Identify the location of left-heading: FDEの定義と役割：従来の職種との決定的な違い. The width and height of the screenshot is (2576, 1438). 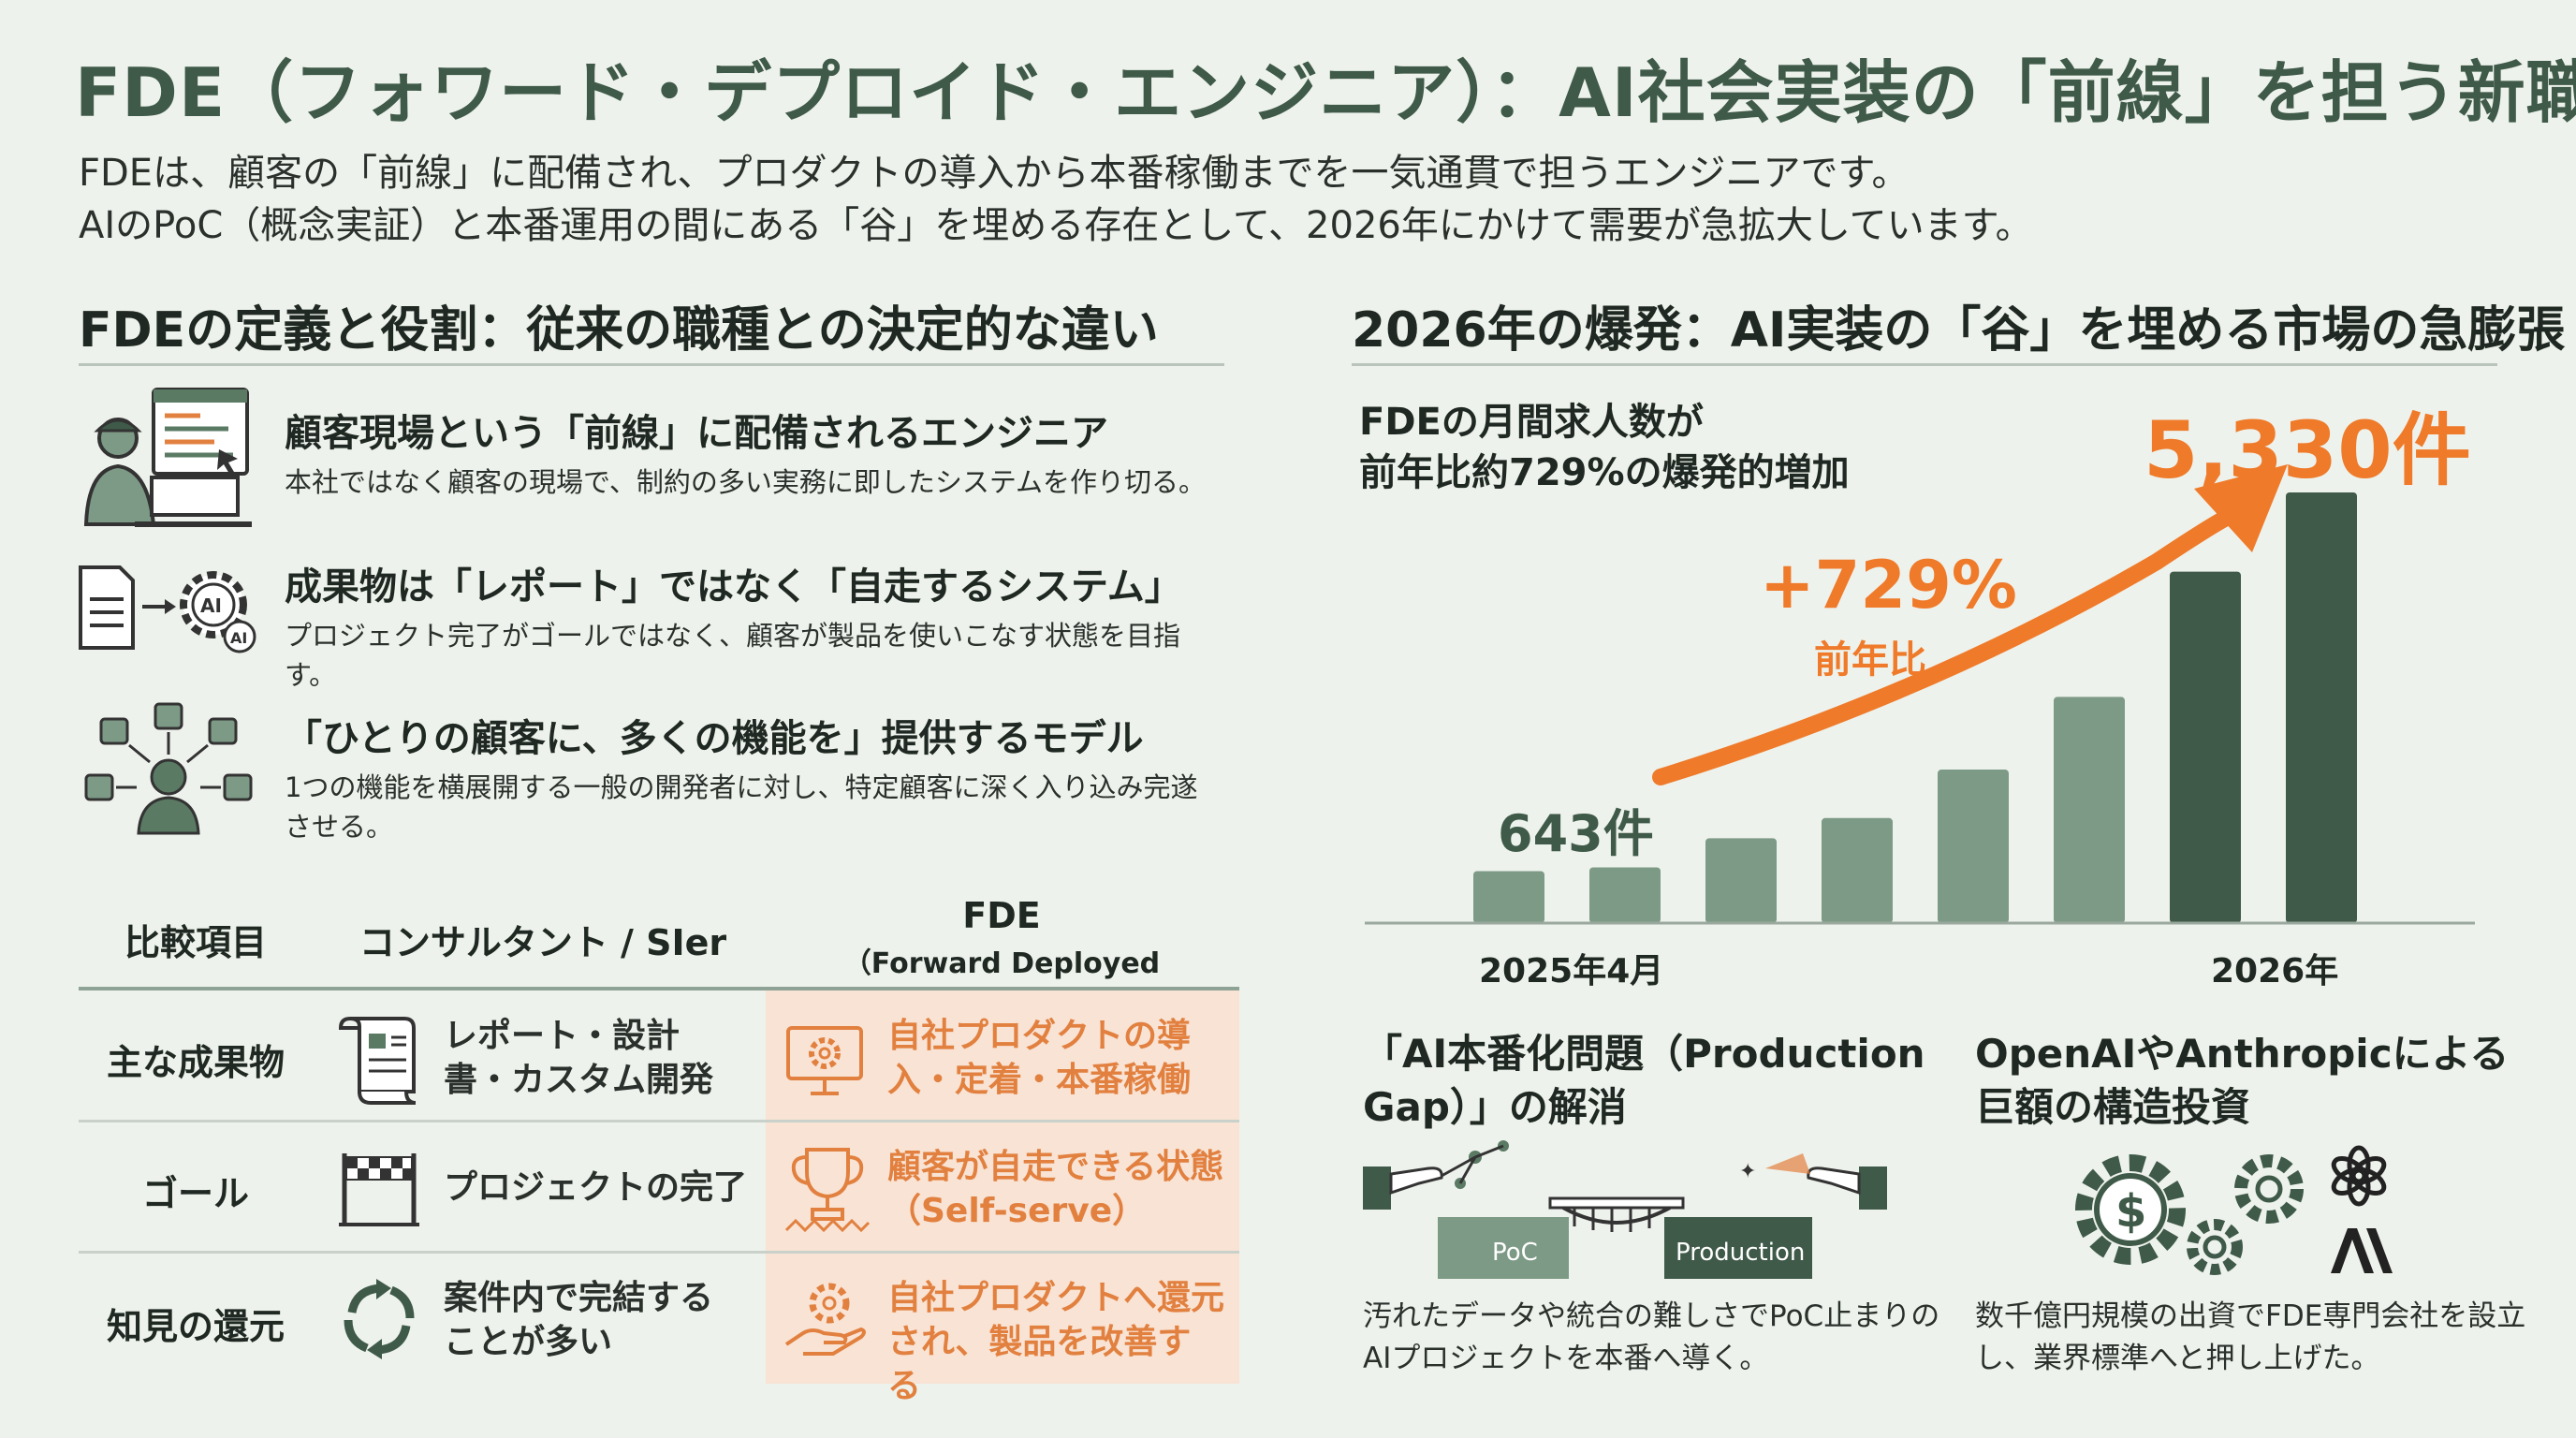
(619, 330).